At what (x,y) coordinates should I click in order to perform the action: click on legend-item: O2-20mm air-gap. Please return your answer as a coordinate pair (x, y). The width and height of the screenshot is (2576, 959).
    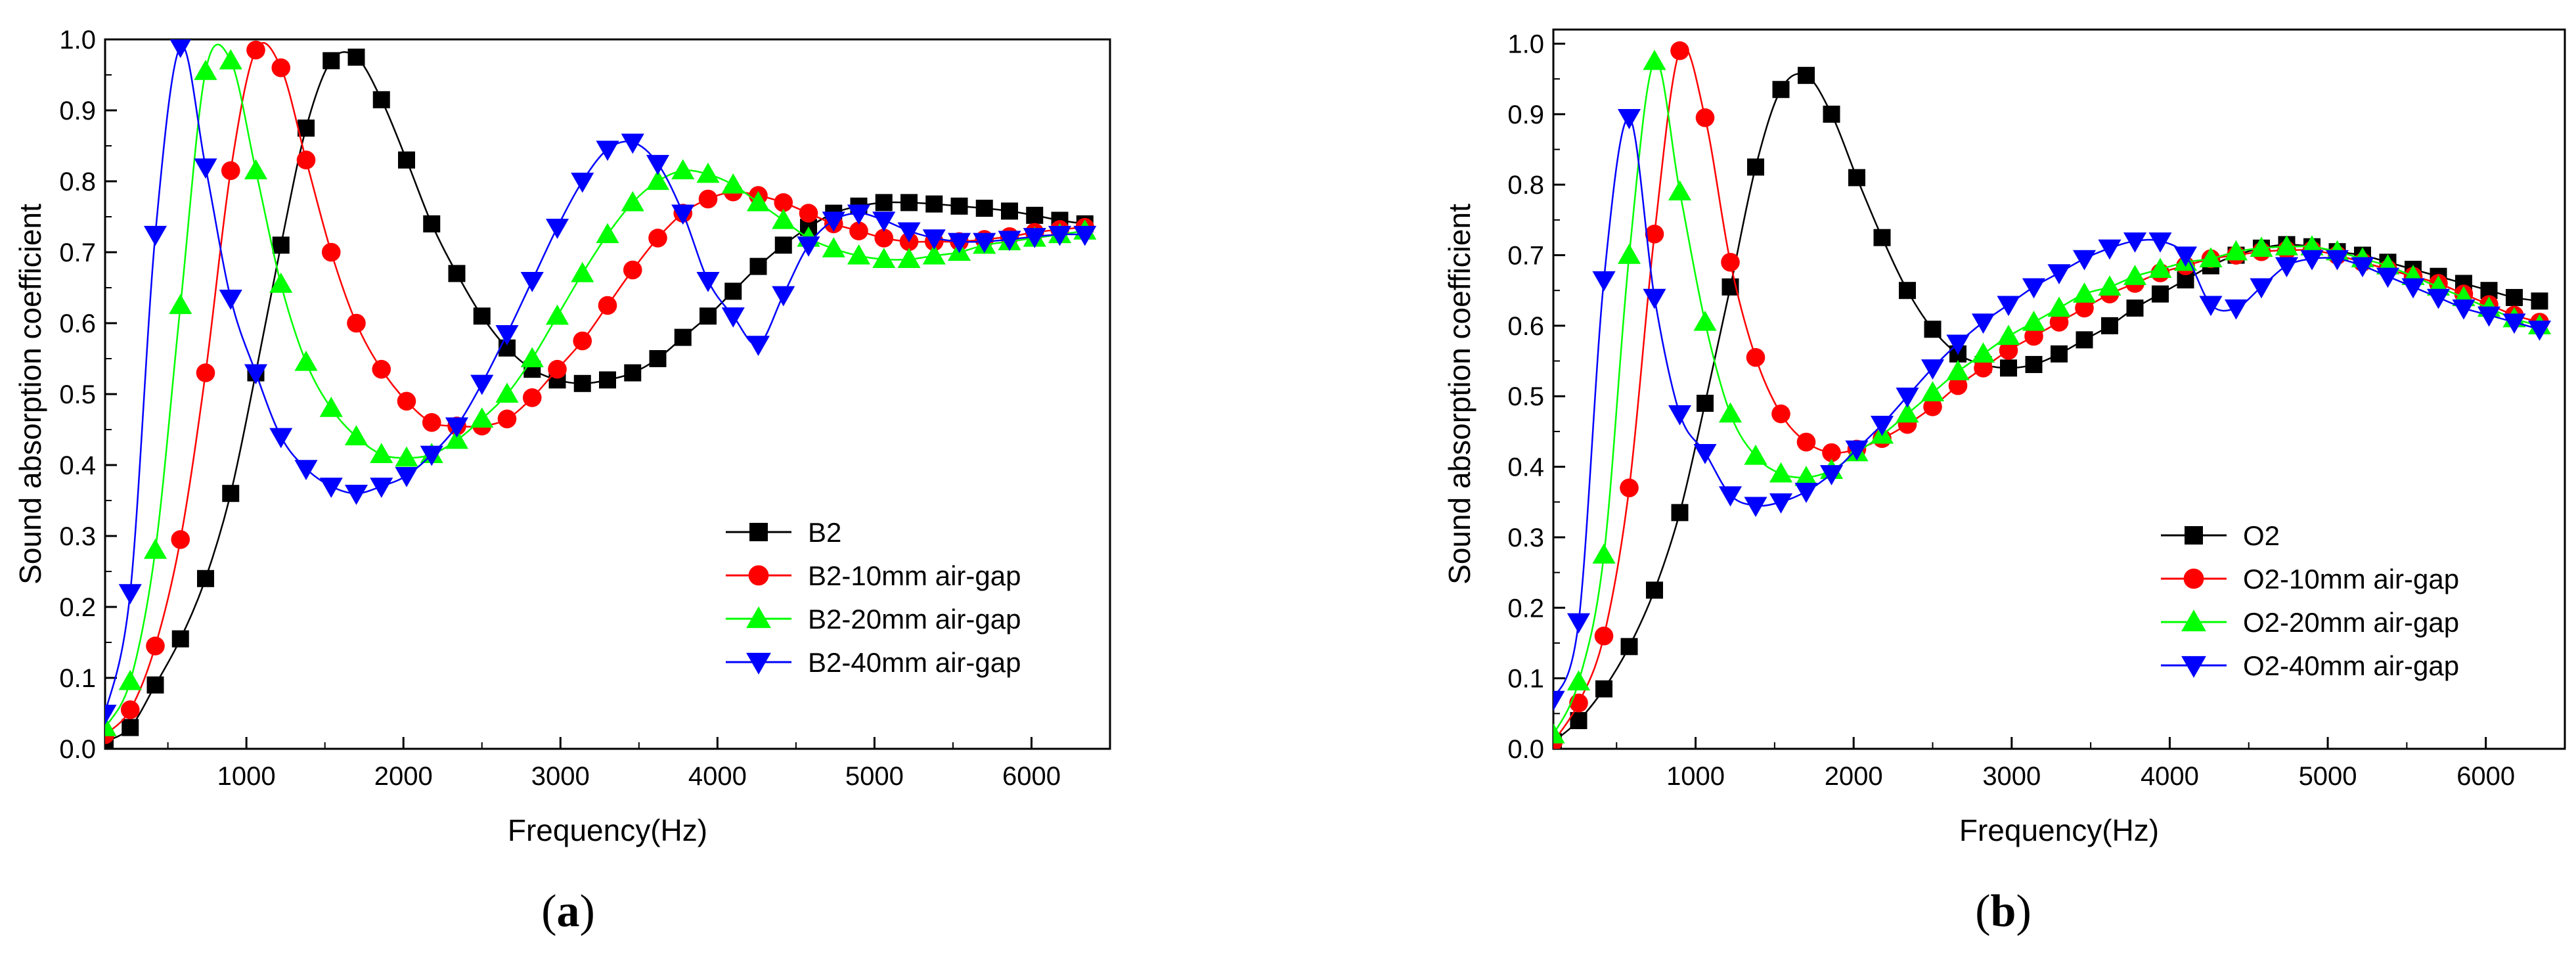
    Looking at the image, I should click on (2310, 622).